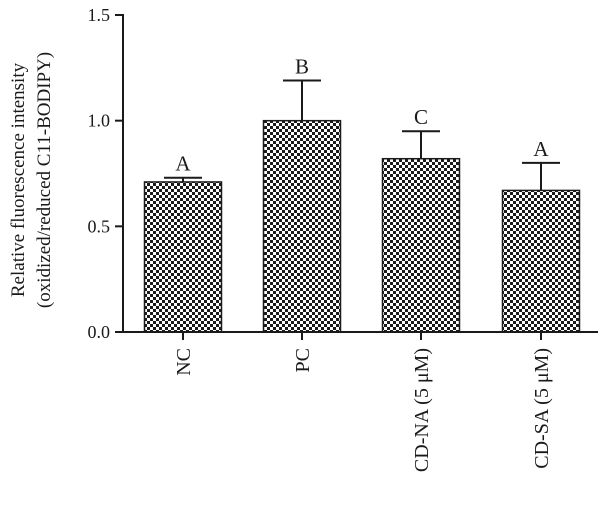 The height and width of the screenshot is (516, 600). I want to click on x-tick-label: CD-NA (5 μM), so click(422, 410).